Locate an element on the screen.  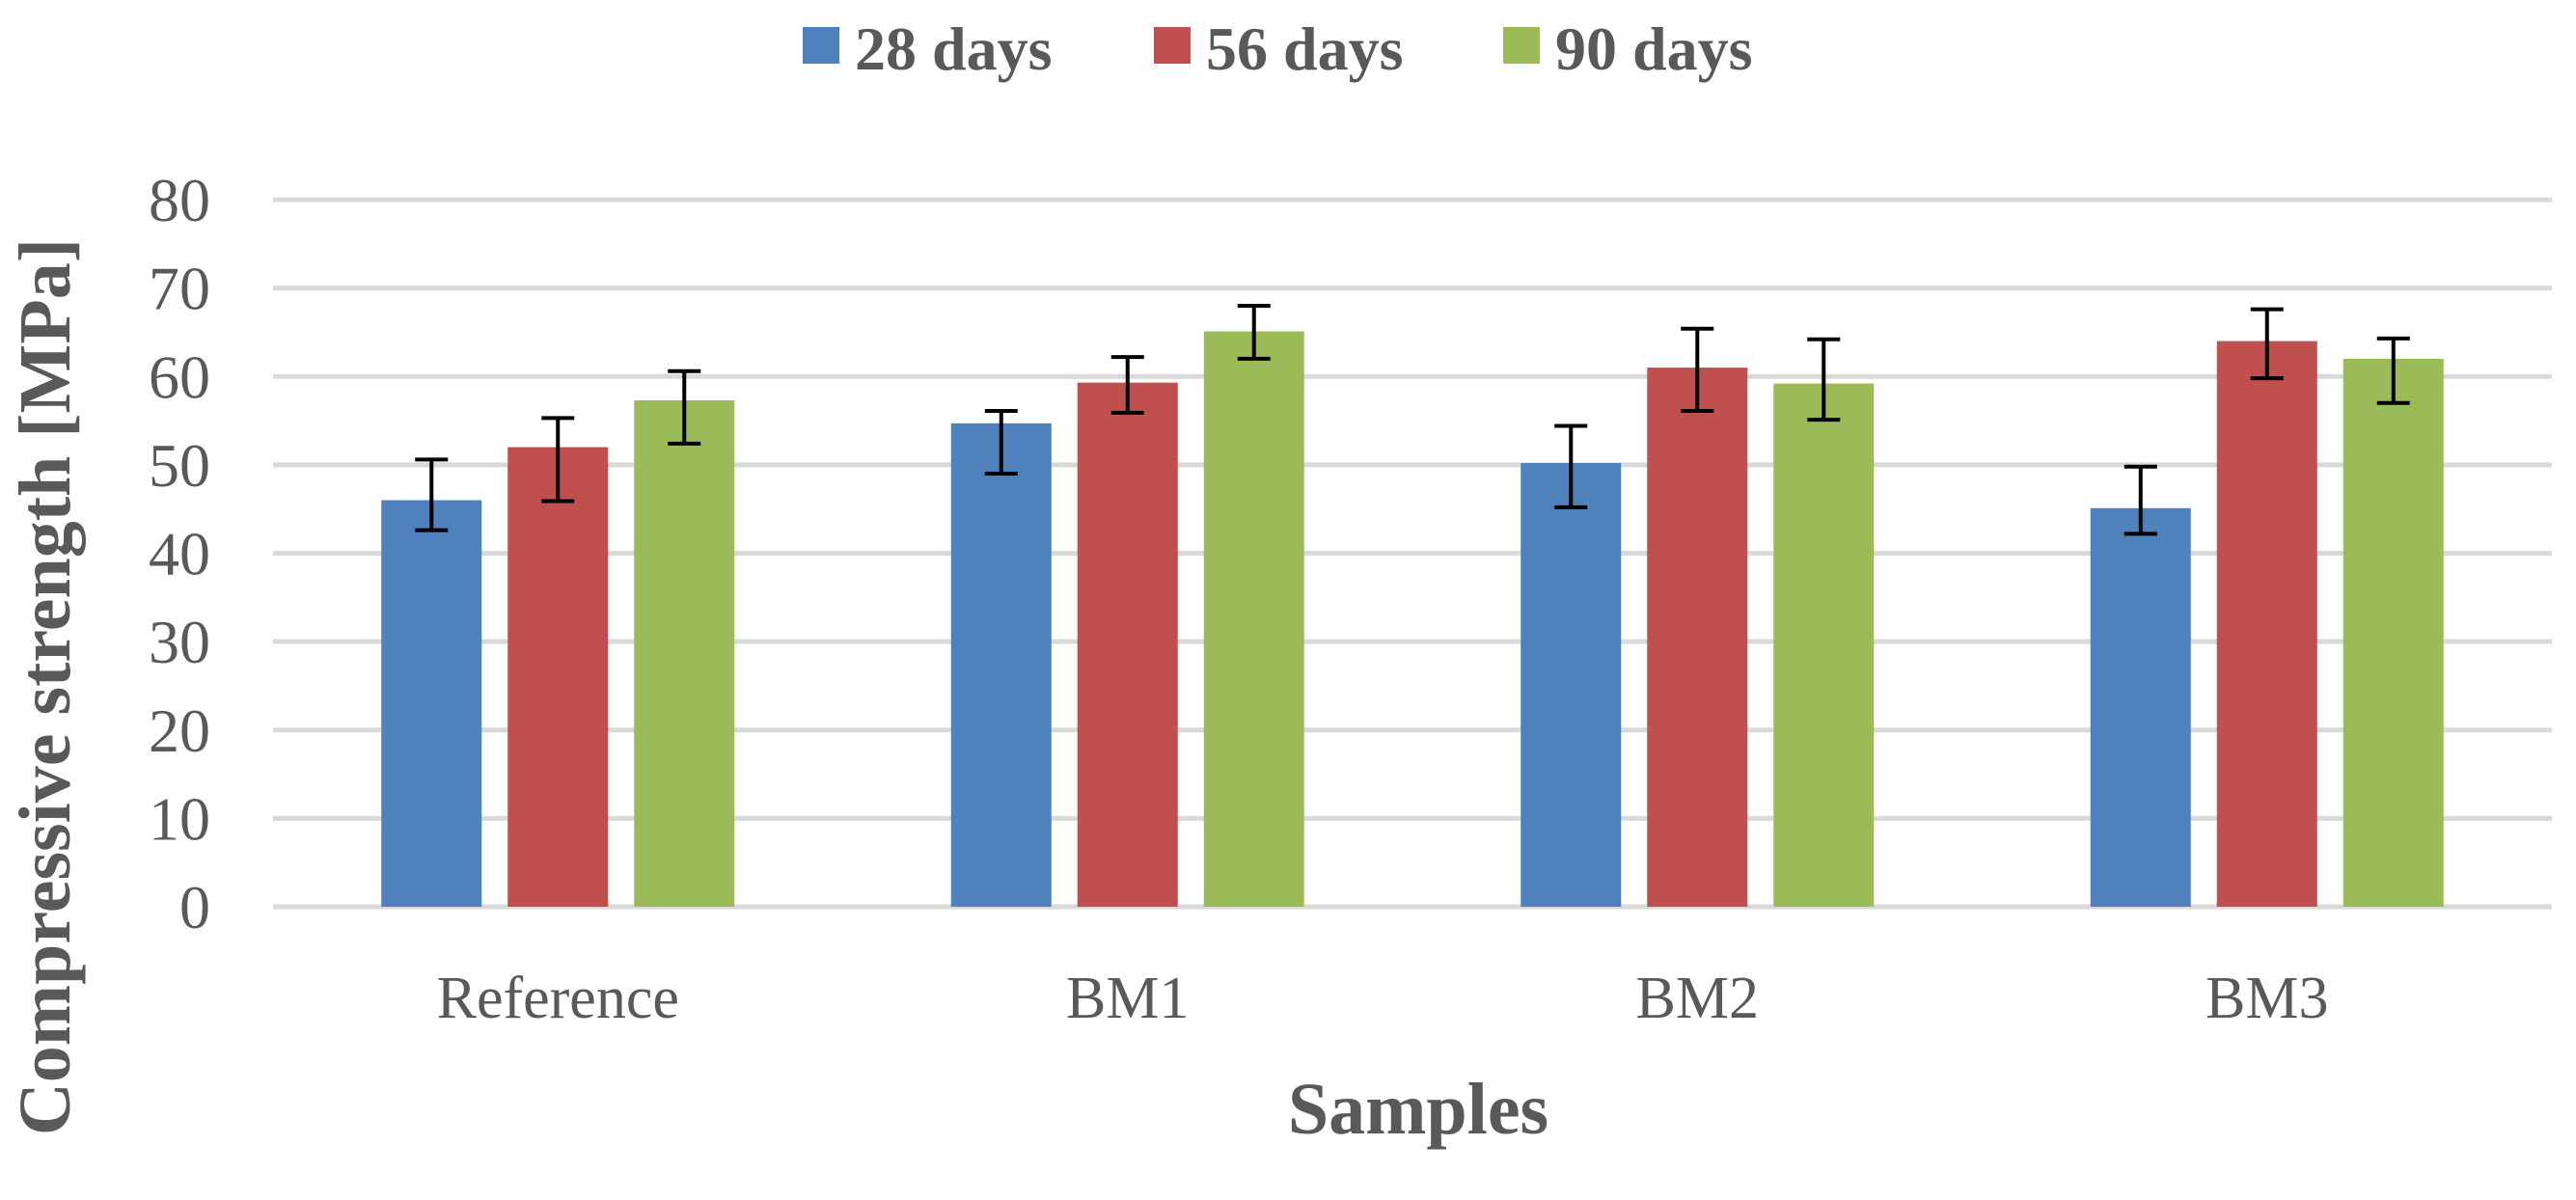
y-tick-label: 50 is located at coordinates (180, 465).